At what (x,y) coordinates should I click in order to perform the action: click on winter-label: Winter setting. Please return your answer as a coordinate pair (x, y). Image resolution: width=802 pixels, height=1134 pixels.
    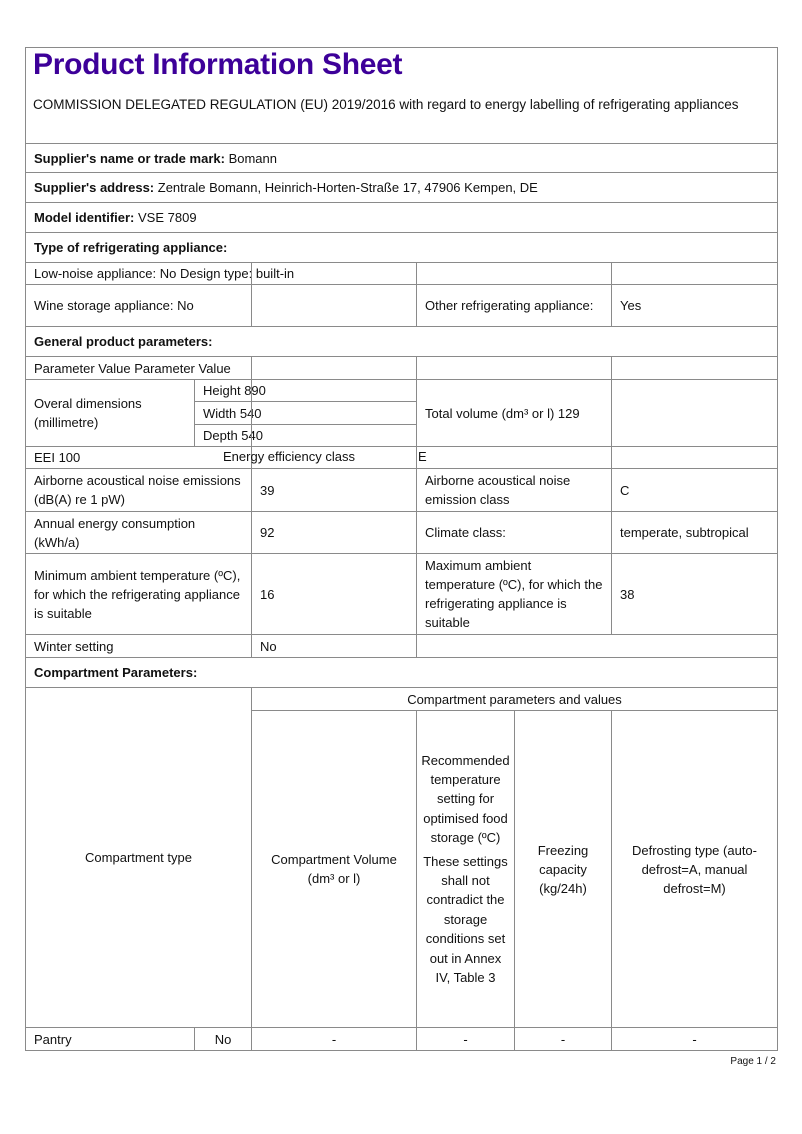
    Looking at the image, I should click on (138, 646).